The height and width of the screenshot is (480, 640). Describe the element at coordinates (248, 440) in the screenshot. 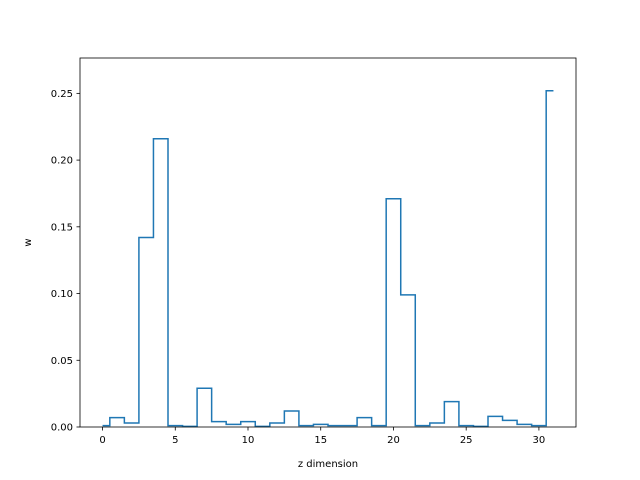

I see `x-tick-label: 10` at that location.